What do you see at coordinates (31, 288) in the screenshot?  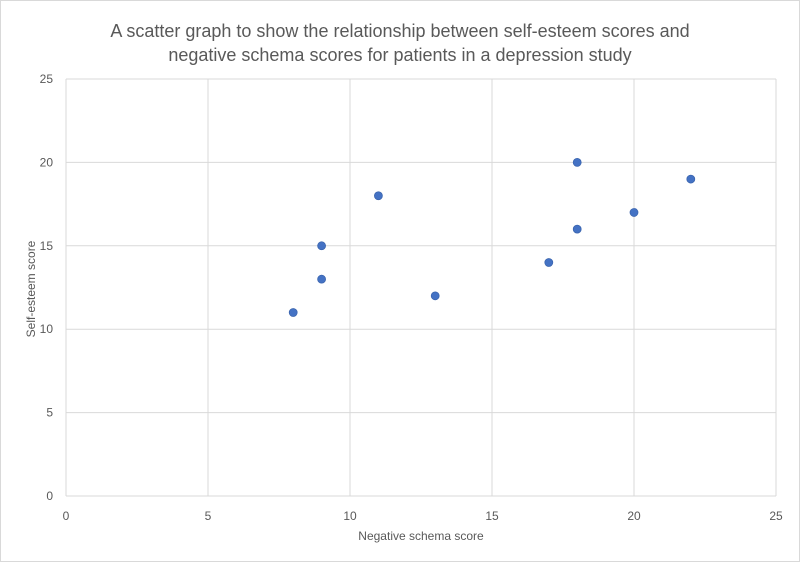 I see `y-axis-title: Self-esteem score` at bounding box center [31, 288].